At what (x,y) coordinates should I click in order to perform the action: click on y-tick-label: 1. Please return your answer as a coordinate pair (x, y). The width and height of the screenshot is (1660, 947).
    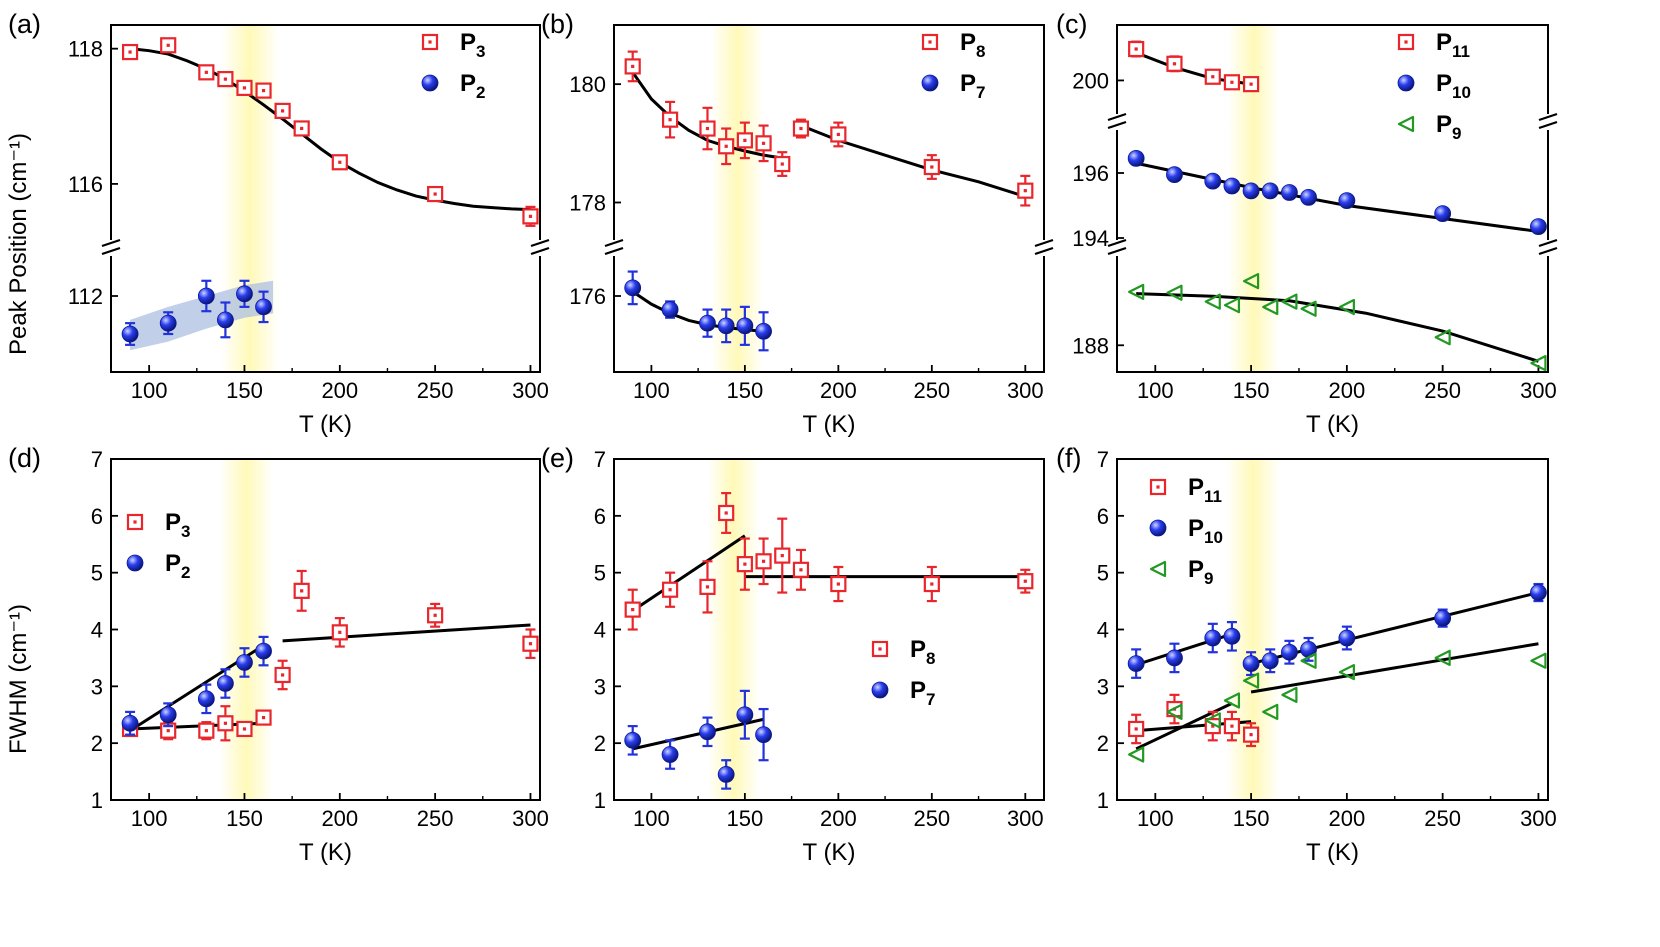
    Looking at the image, I should click on (1103, 800).